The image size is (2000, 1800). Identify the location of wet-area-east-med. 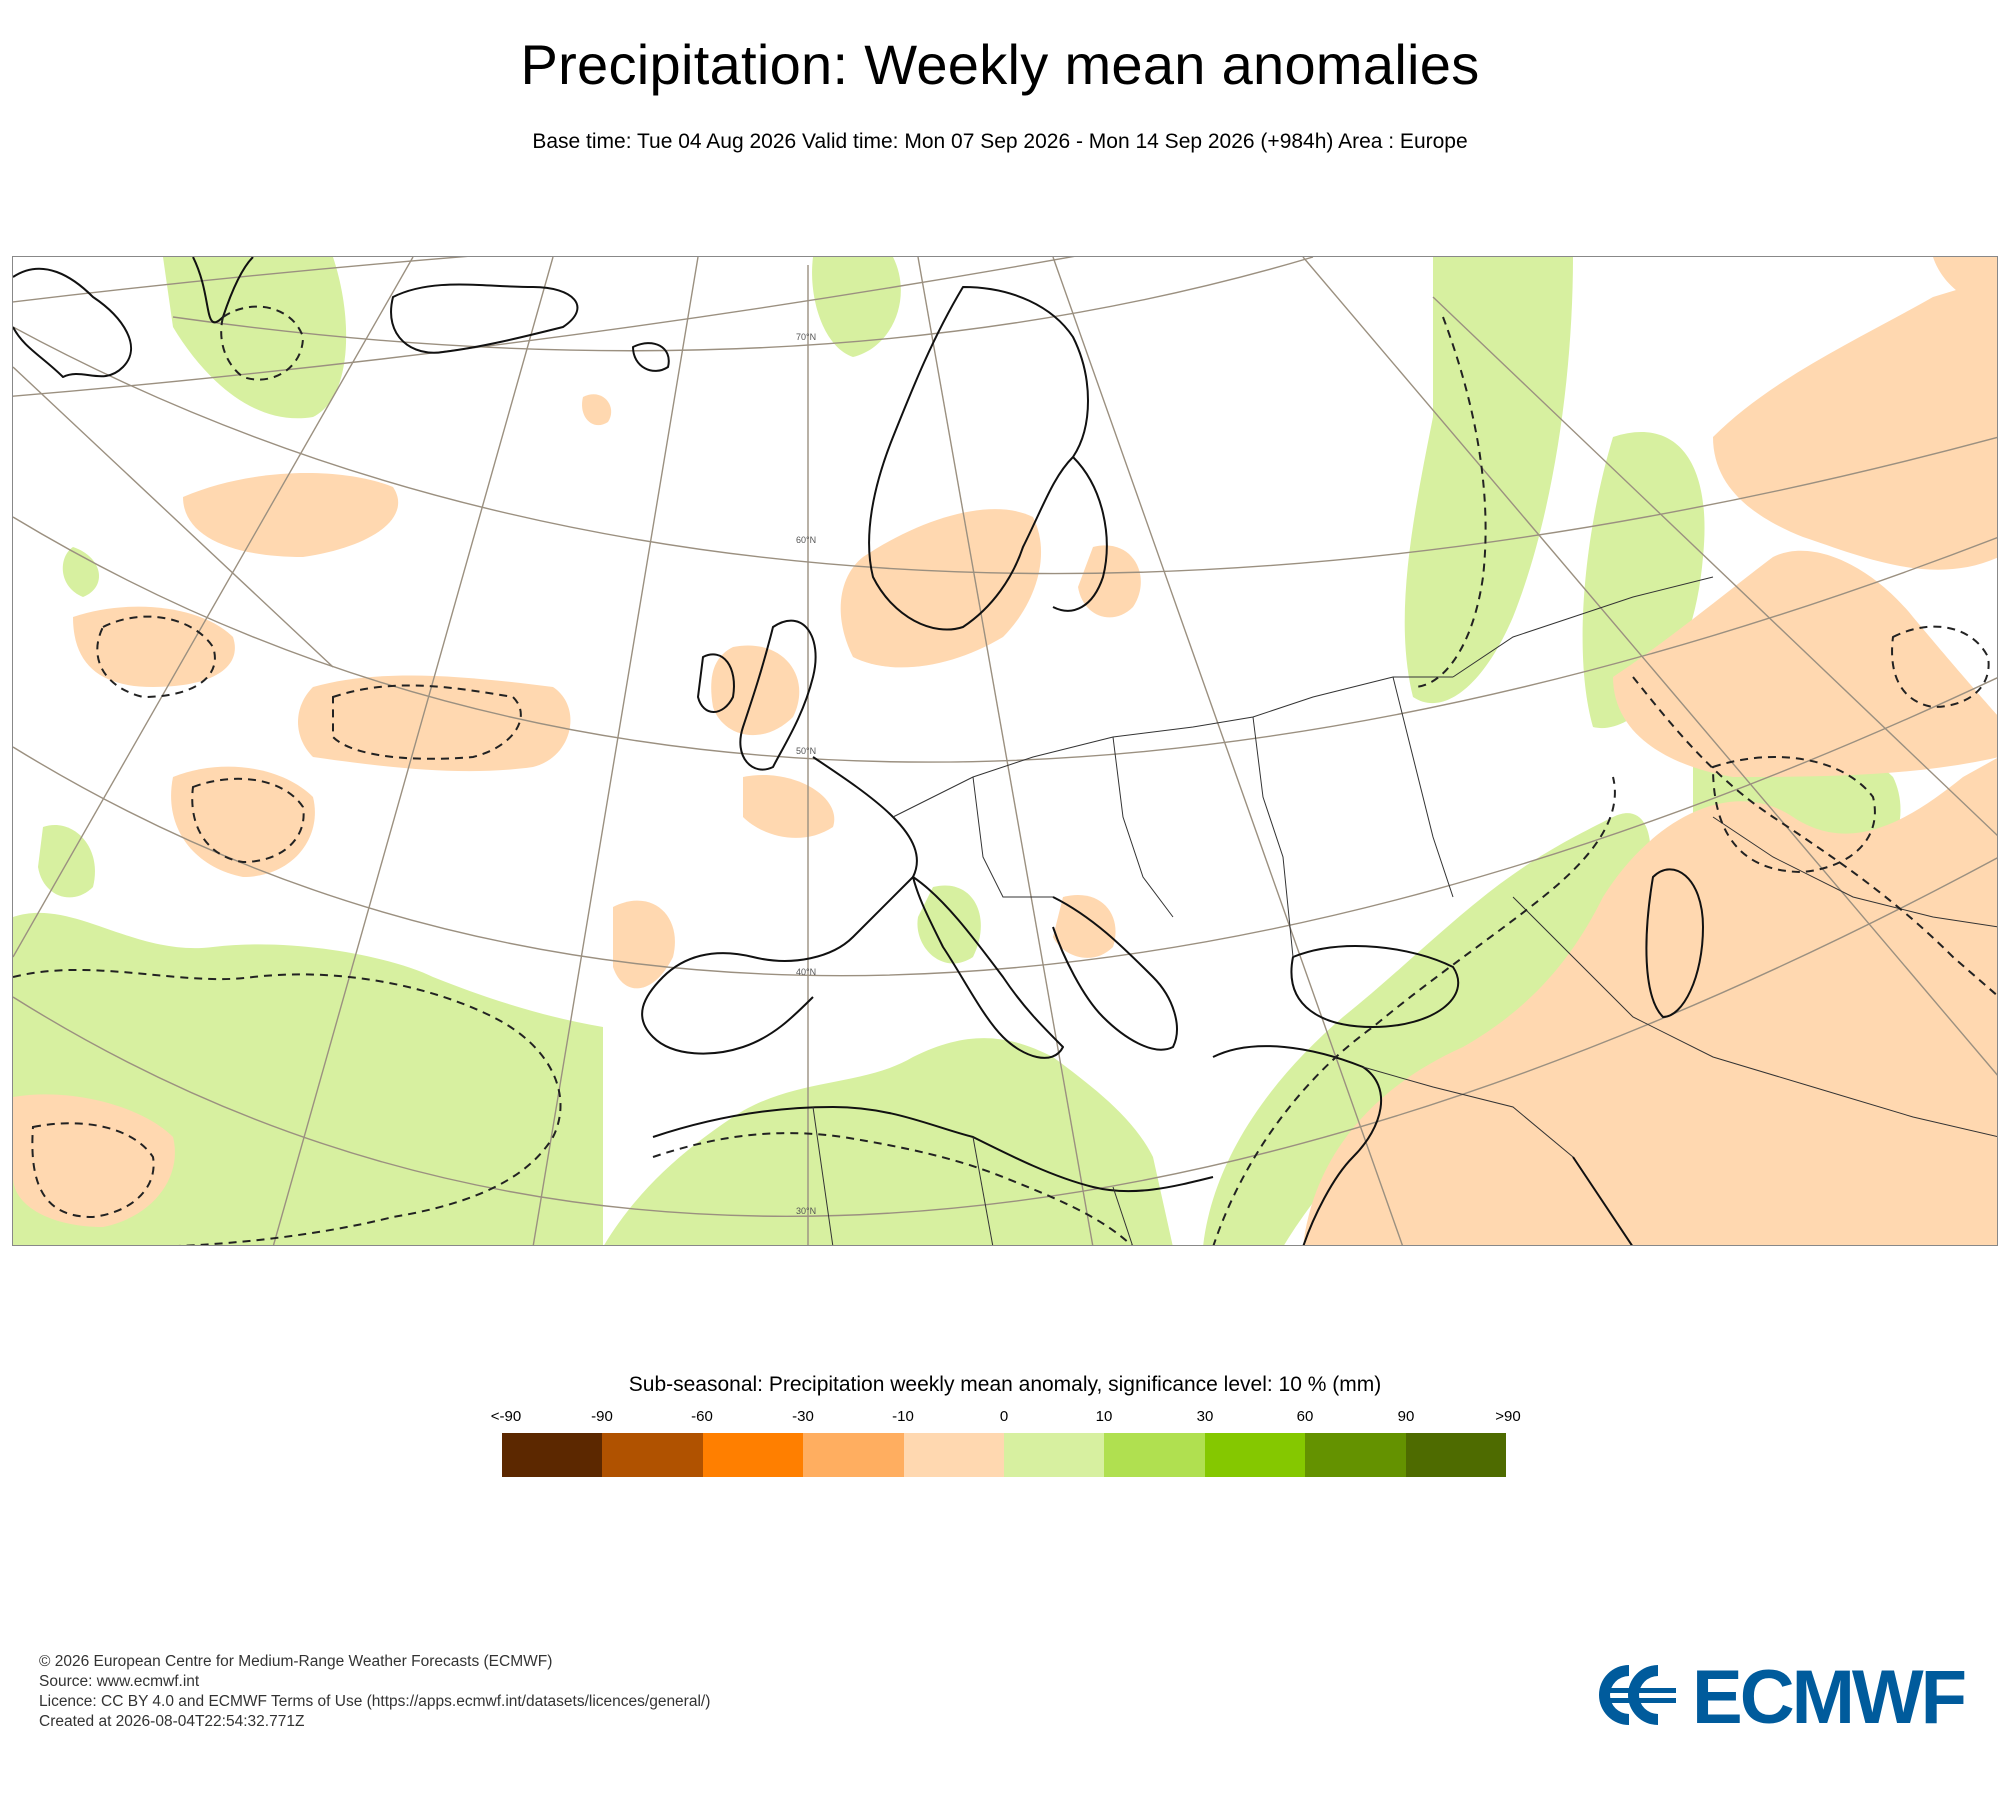
(1427, 1029).